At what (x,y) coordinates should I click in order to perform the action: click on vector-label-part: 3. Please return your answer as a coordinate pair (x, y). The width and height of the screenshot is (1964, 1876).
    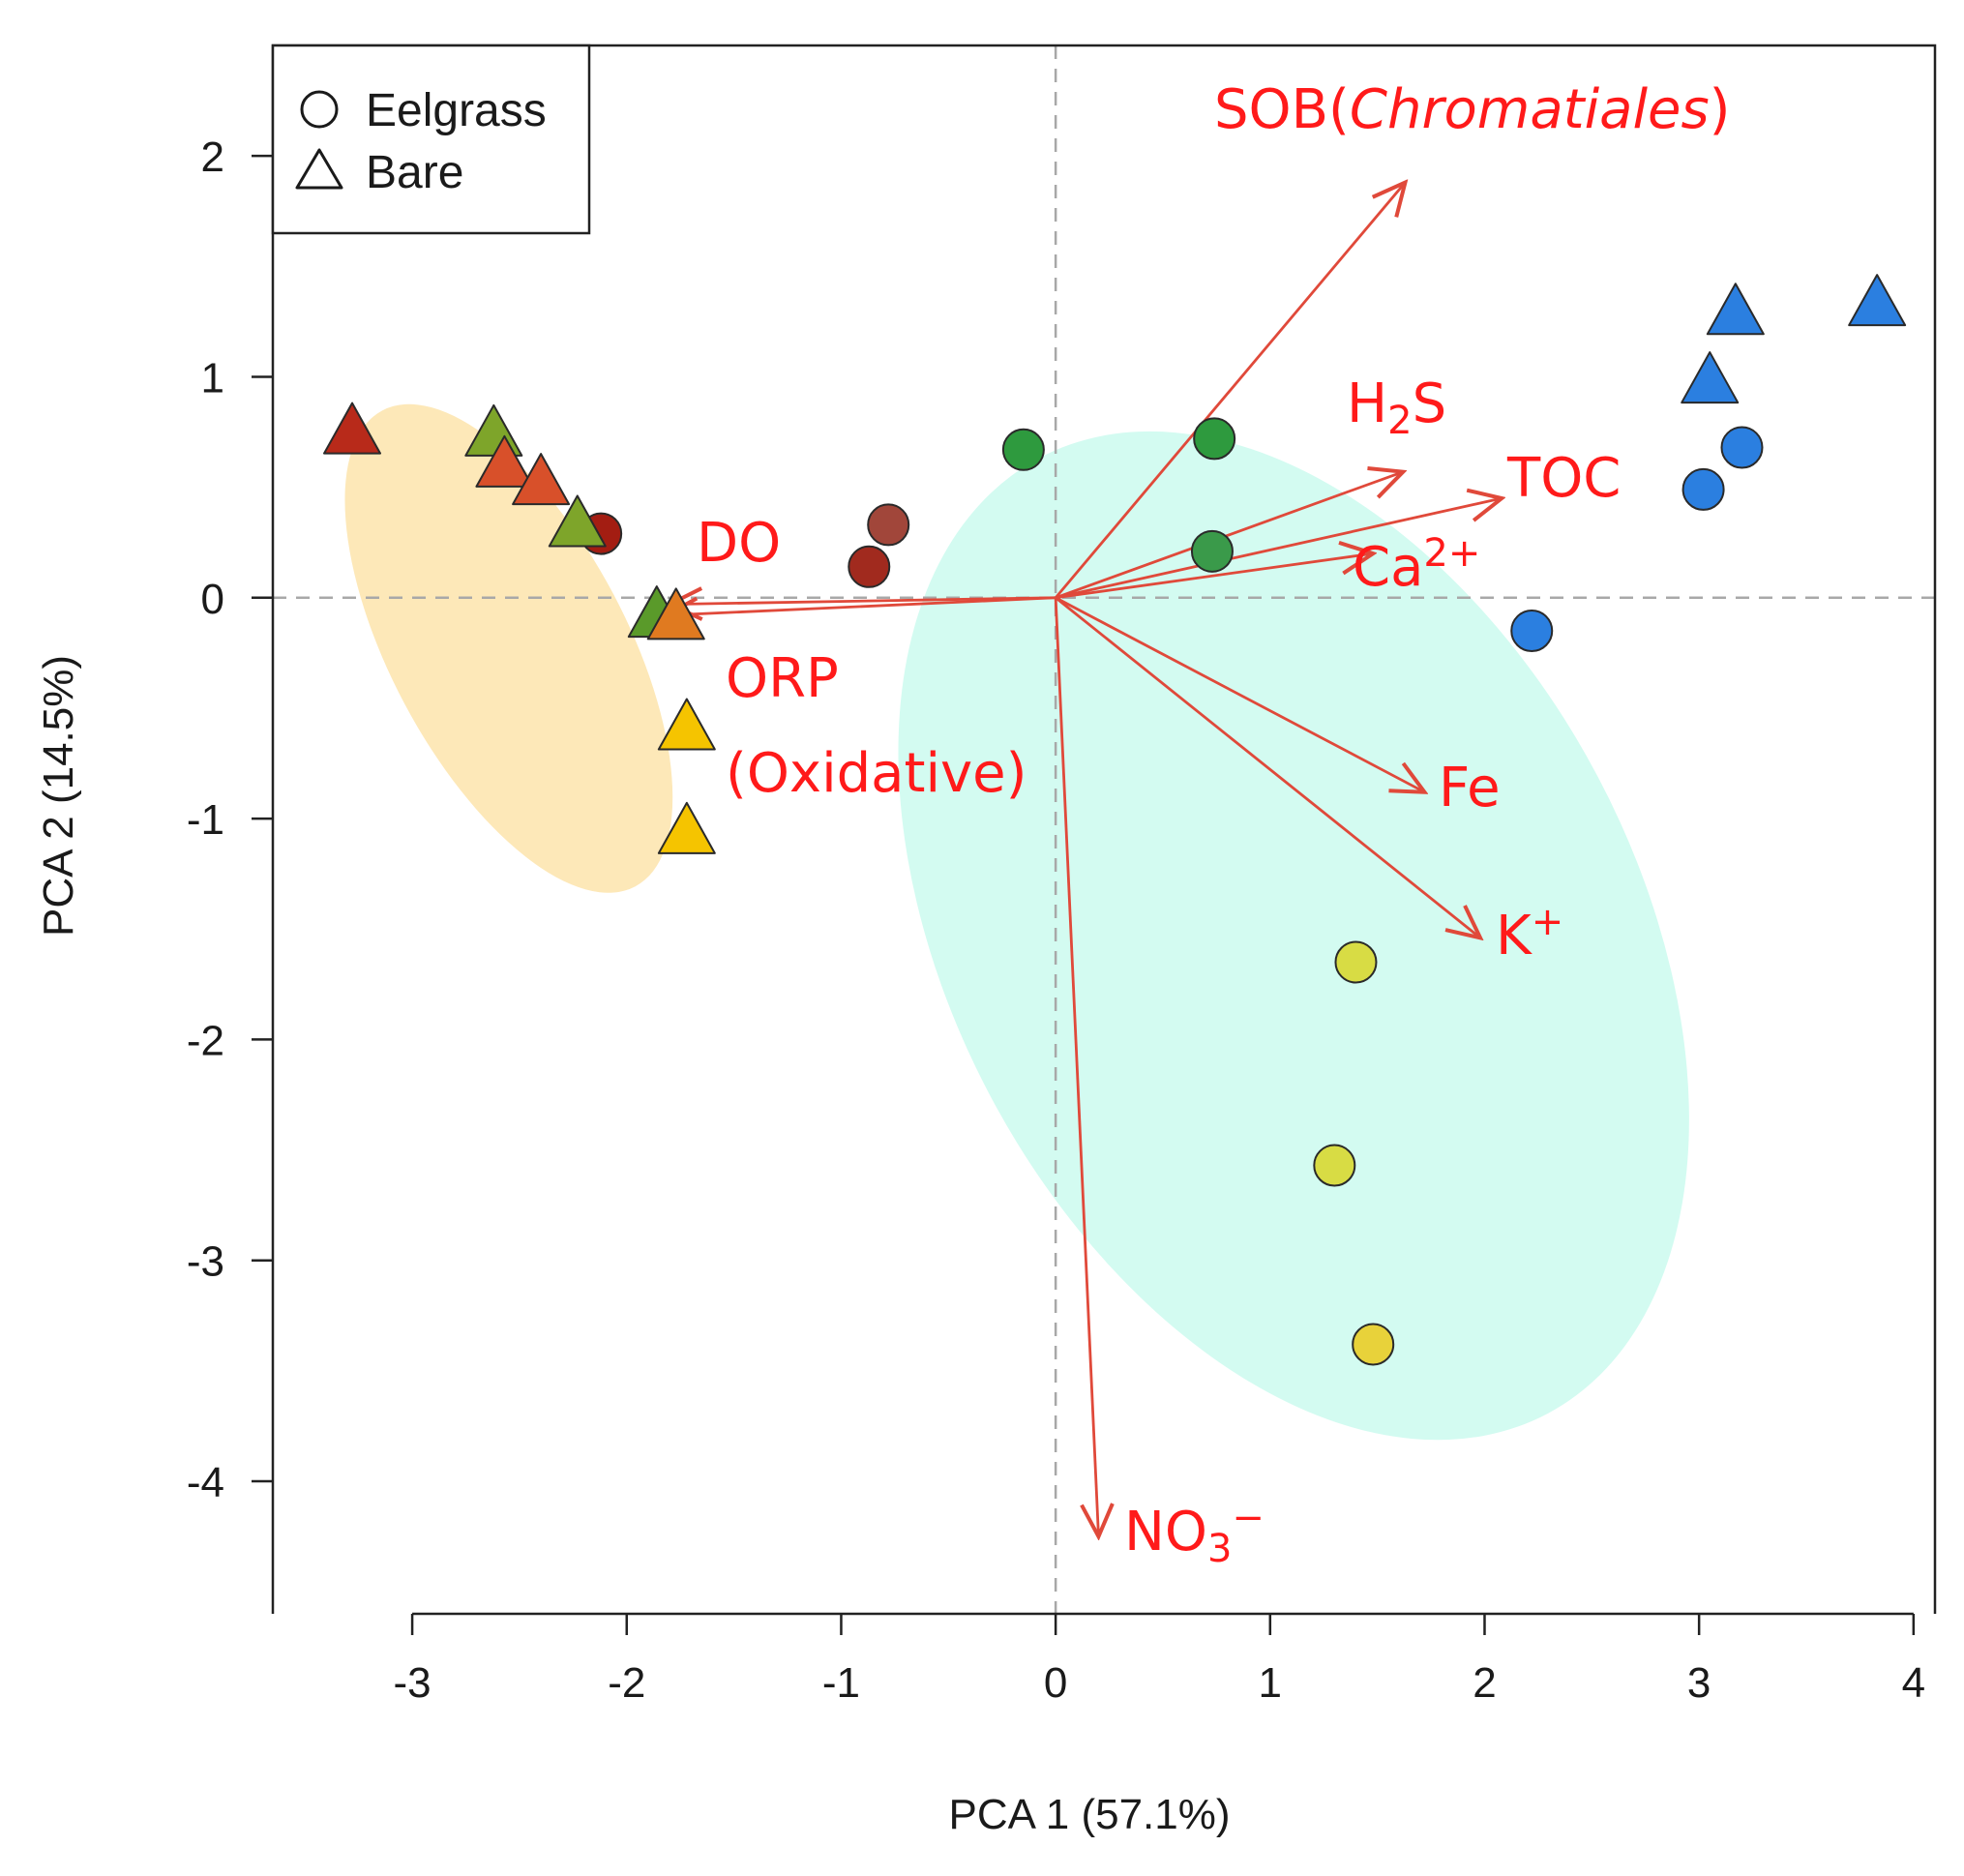
    Looking at the image, I should click on (1219, 1549).